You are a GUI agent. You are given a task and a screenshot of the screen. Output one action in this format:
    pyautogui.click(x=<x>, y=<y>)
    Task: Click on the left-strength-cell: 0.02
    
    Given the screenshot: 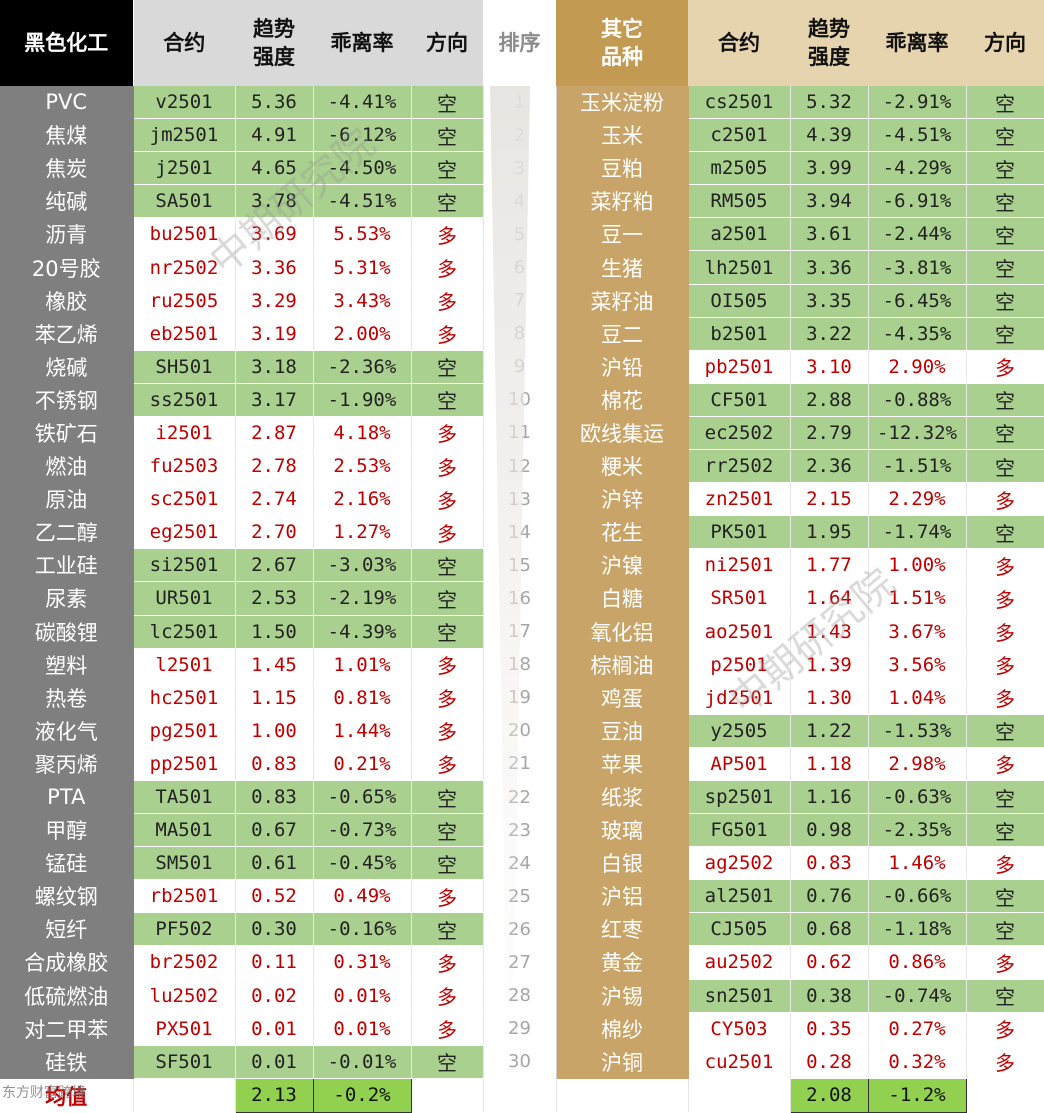 What is the action you would take?
    pyautogui.click(x=274, y=996)
    